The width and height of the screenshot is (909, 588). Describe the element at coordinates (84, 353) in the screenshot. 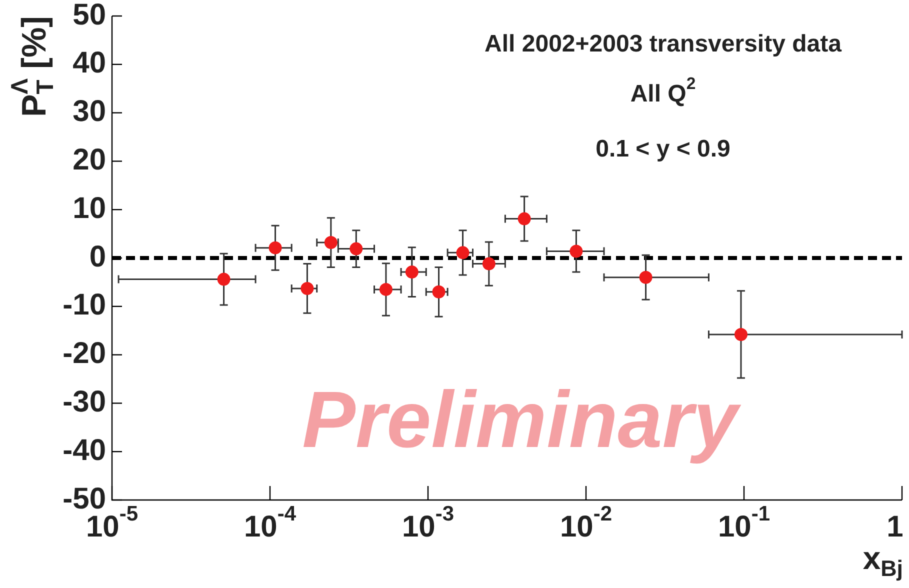

I see `y-tick-label: -20` at that location.